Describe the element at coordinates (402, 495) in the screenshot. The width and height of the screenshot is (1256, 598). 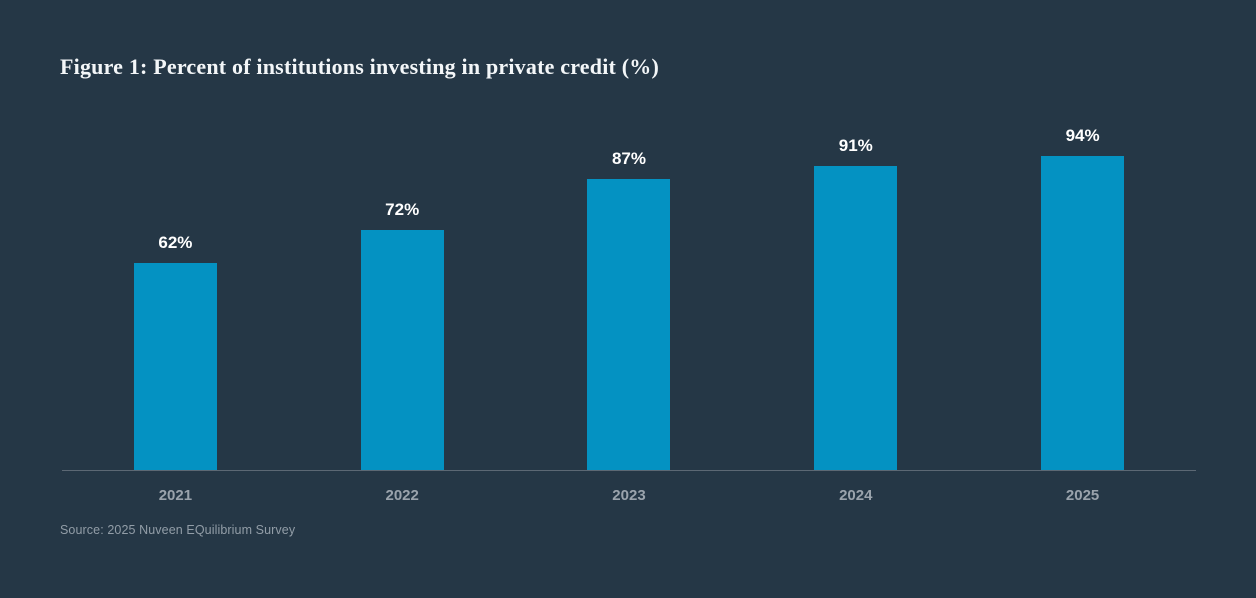
I see `x-tick-label: 2022` at that location.